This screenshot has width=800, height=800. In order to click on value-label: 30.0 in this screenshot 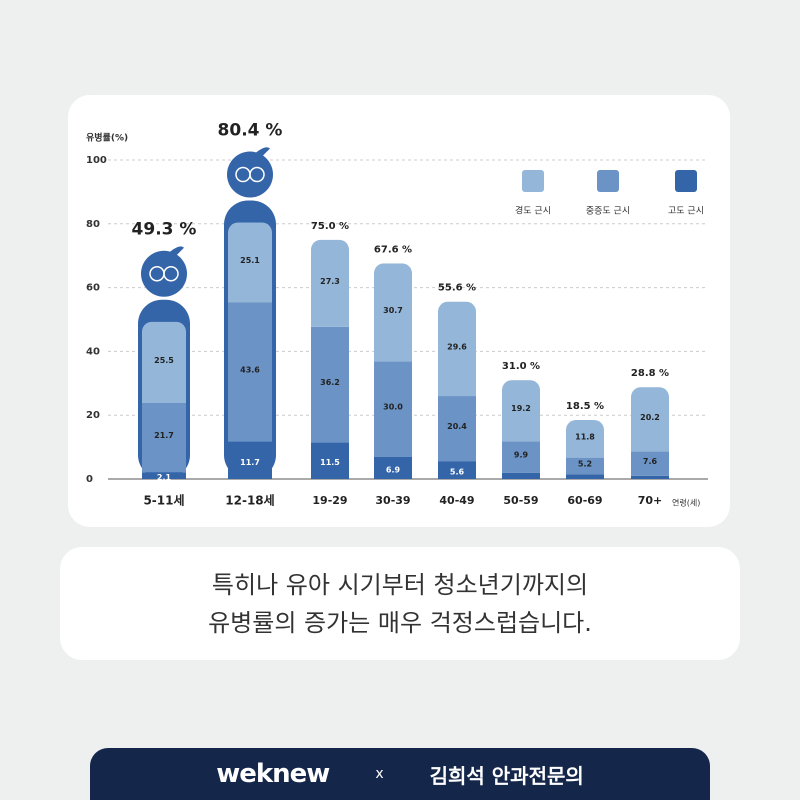, I will do `click(393, 407)`.